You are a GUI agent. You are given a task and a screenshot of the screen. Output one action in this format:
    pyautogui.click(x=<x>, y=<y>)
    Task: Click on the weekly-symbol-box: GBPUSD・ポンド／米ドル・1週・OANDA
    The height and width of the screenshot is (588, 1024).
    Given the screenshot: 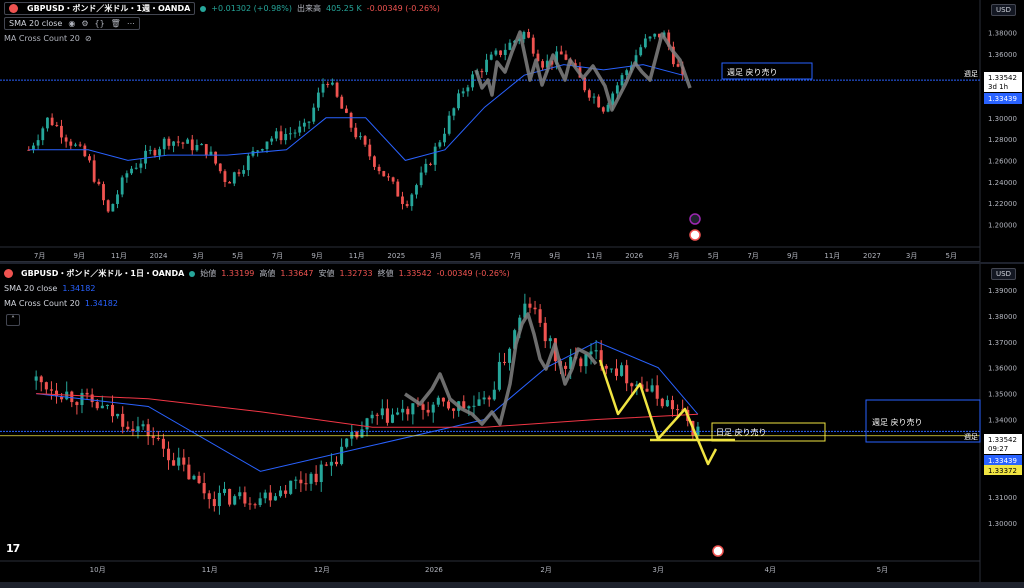 What is the action you would take?
    pyautogui.click(x=100, y=8)
    